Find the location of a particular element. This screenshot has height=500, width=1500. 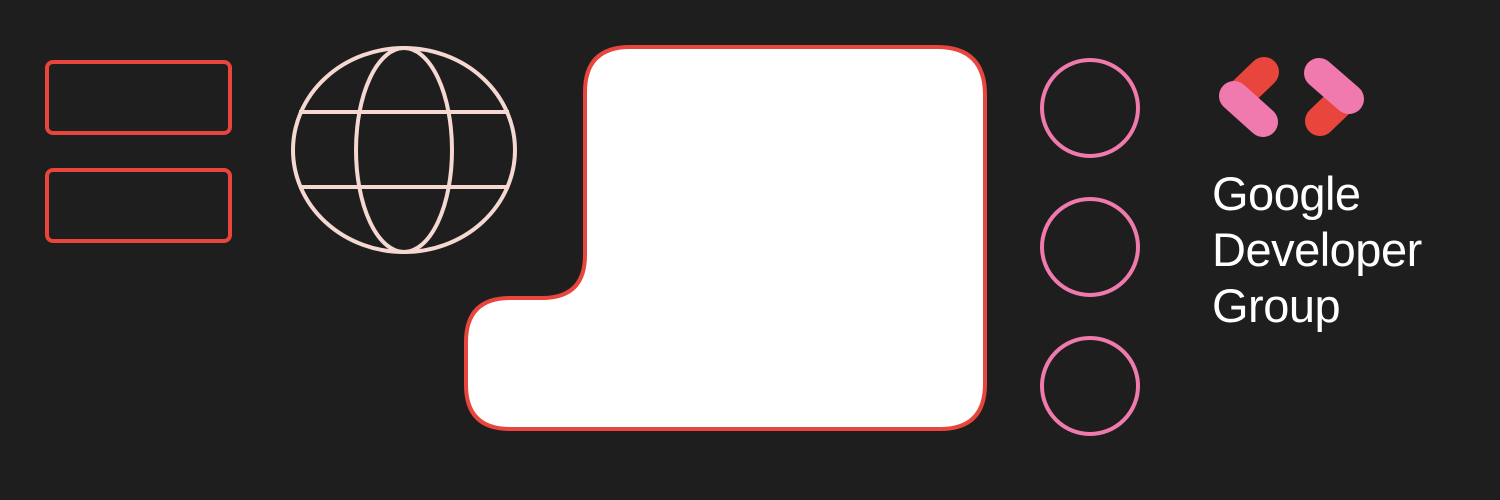

brand-line-group: Group is located at coordinates (1276, 305).